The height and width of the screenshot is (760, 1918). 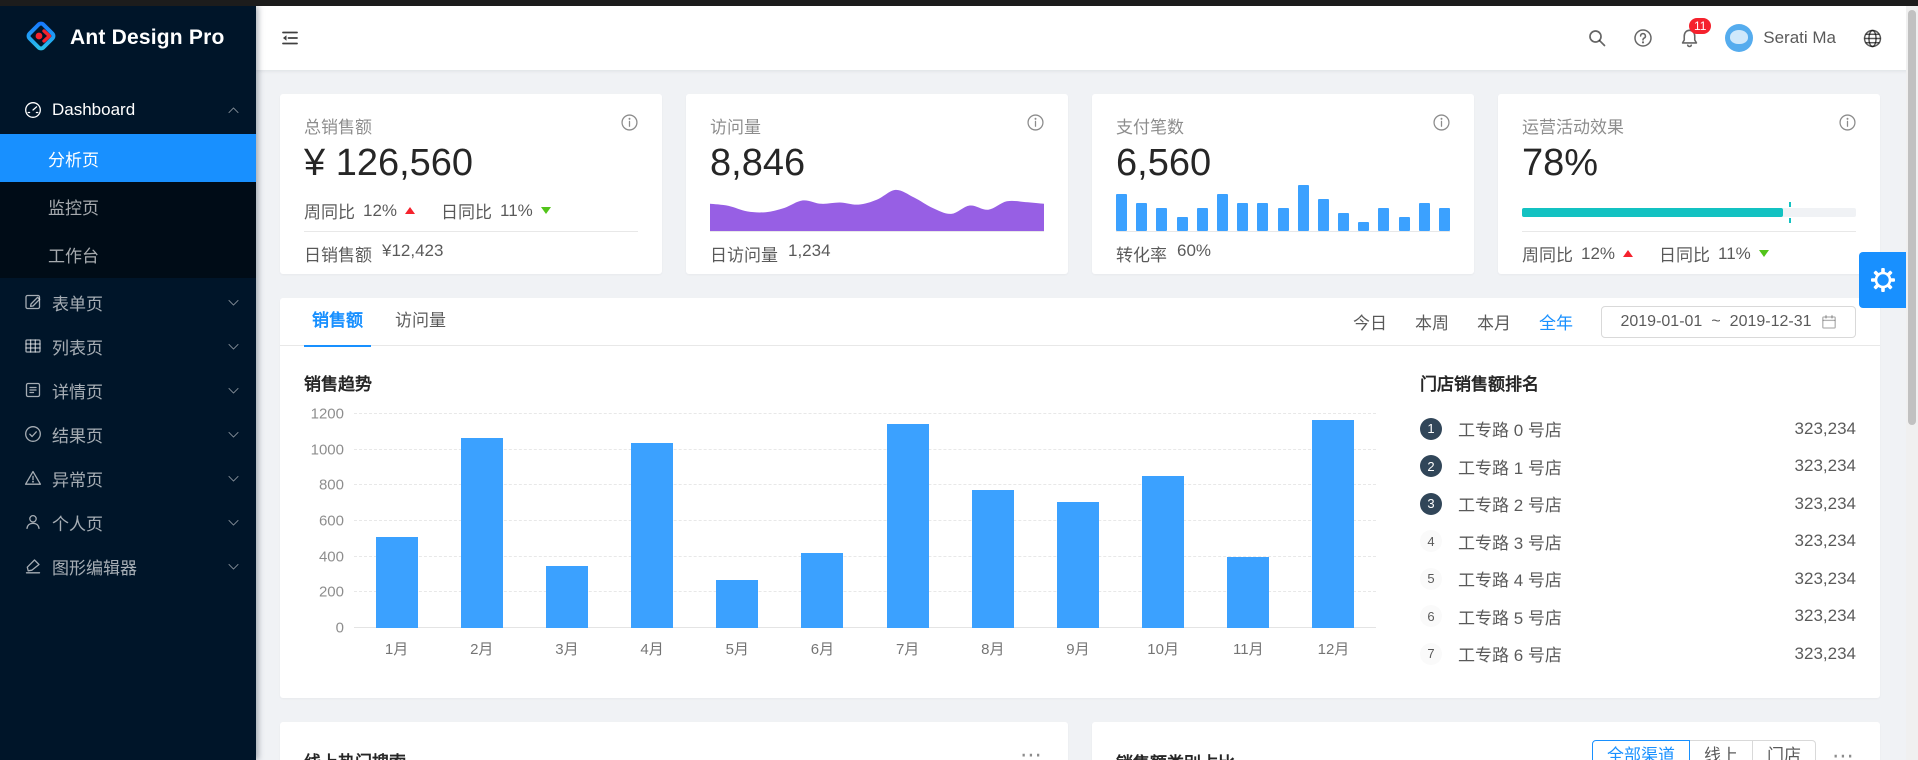 I want to click on sidebar-subitem: 分析页, so click(x=128, y=158).